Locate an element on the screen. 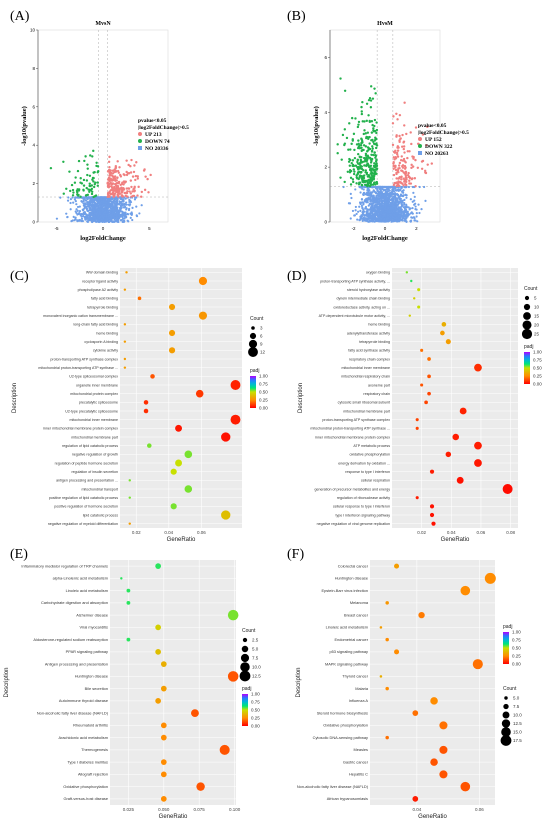  size-legend-label: 25 is located at coordinates (537, 334).